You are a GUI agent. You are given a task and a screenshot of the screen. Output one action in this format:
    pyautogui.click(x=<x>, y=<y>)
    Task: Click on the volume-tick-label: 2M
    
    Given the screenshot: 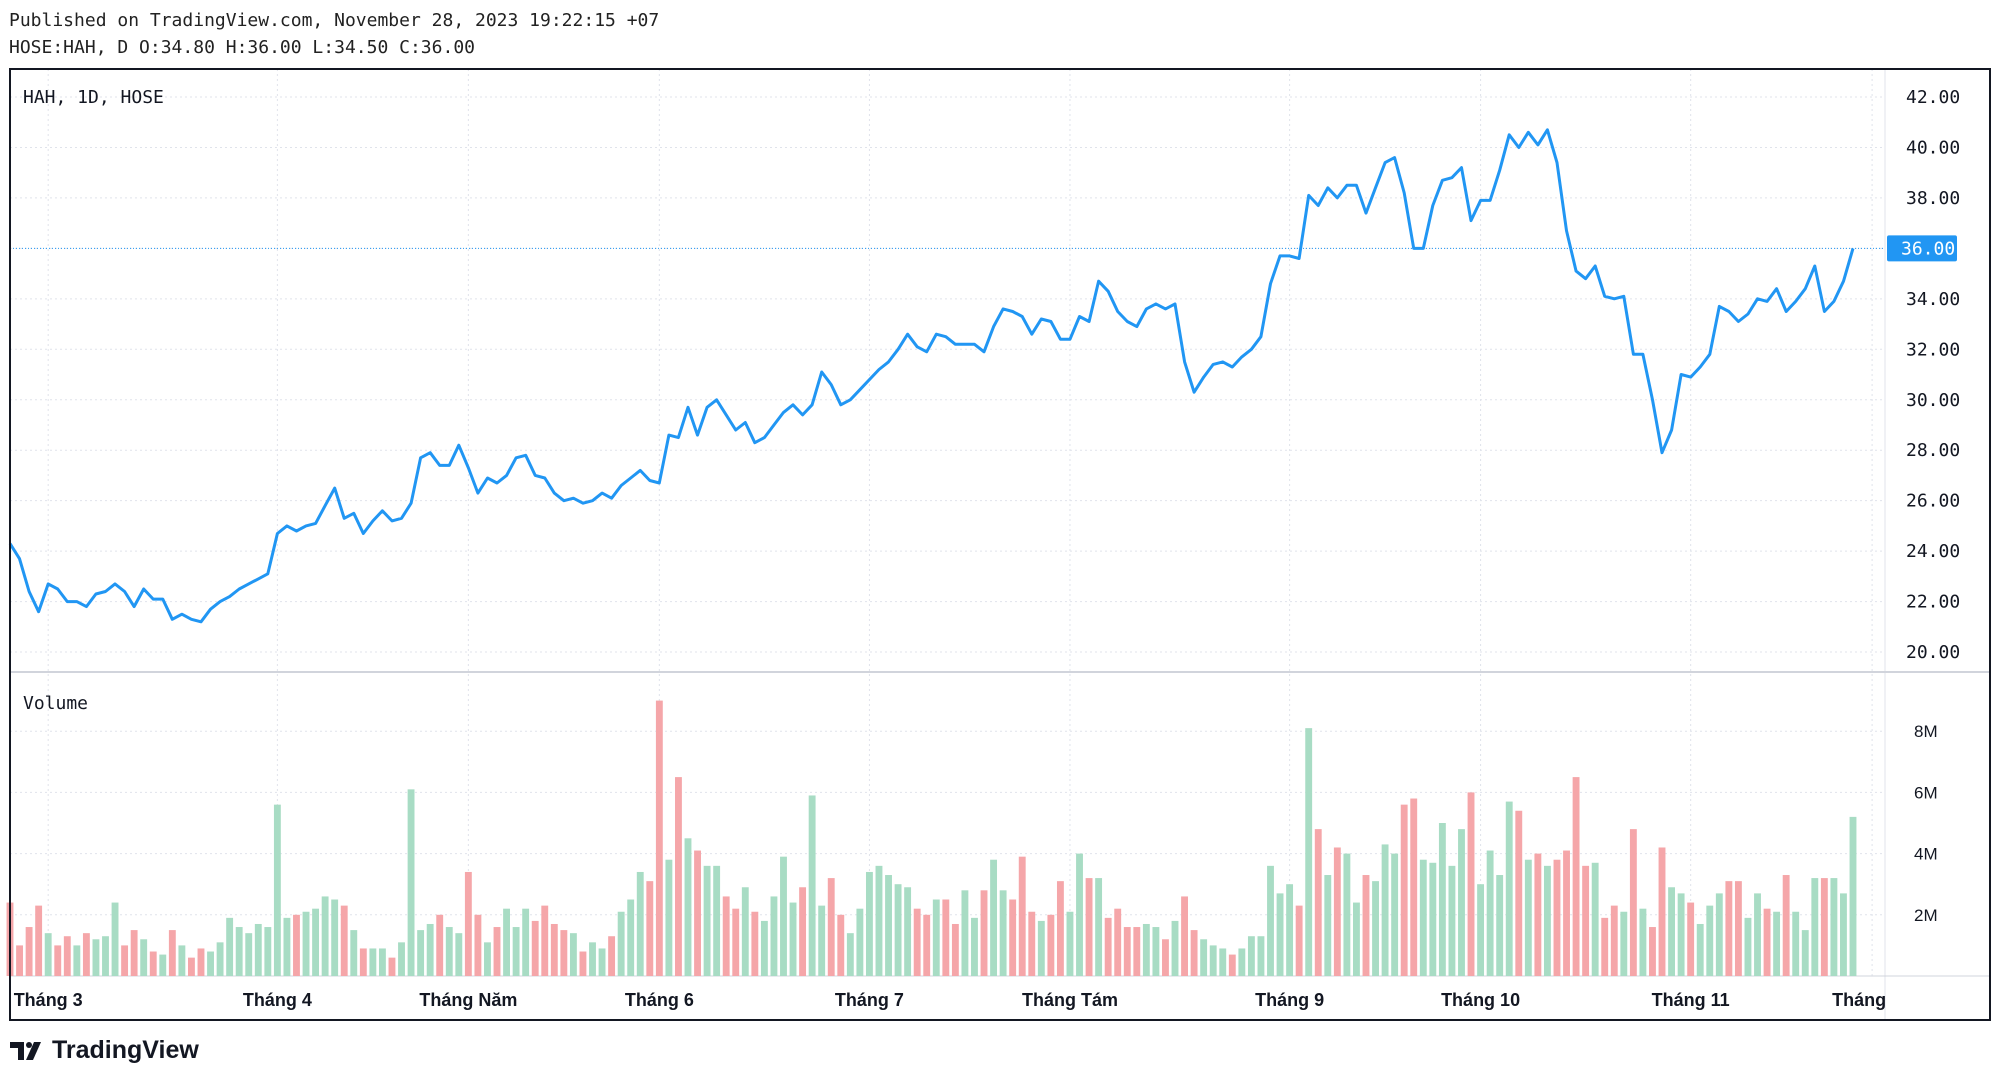 What is the action you would take?
    pyautogui.click(x=1926, y=915)
    